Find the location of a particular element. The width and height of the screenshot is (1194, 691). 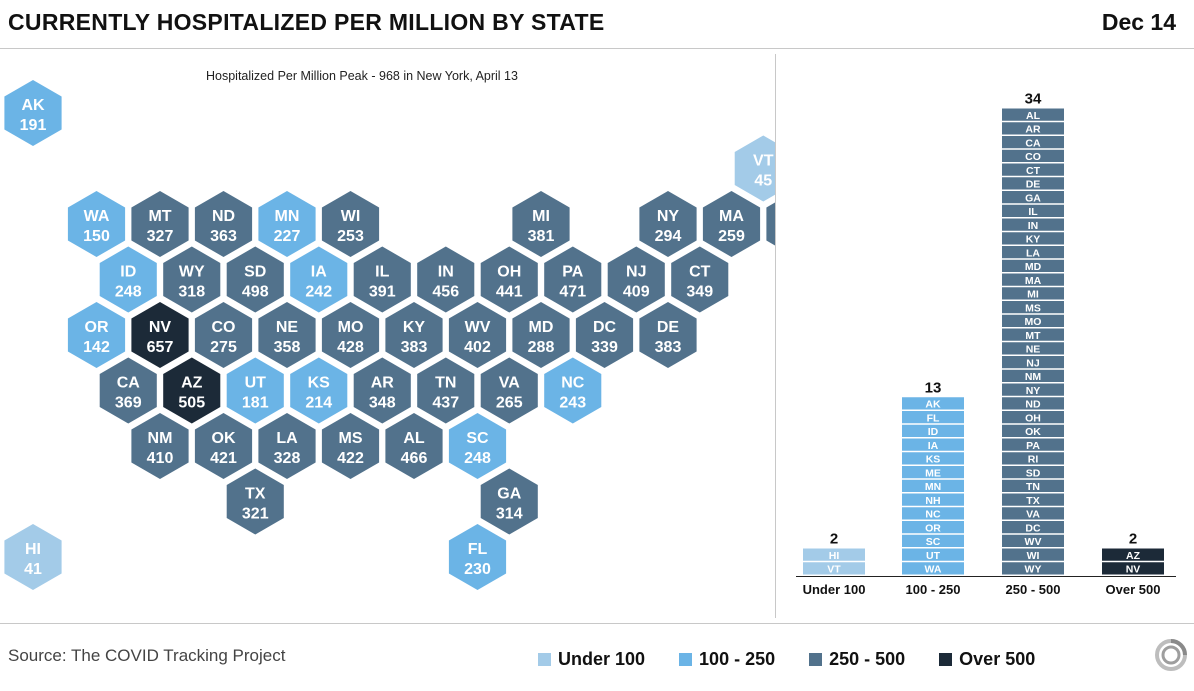

bar-segment-il is located at coordinates (1033, 210).